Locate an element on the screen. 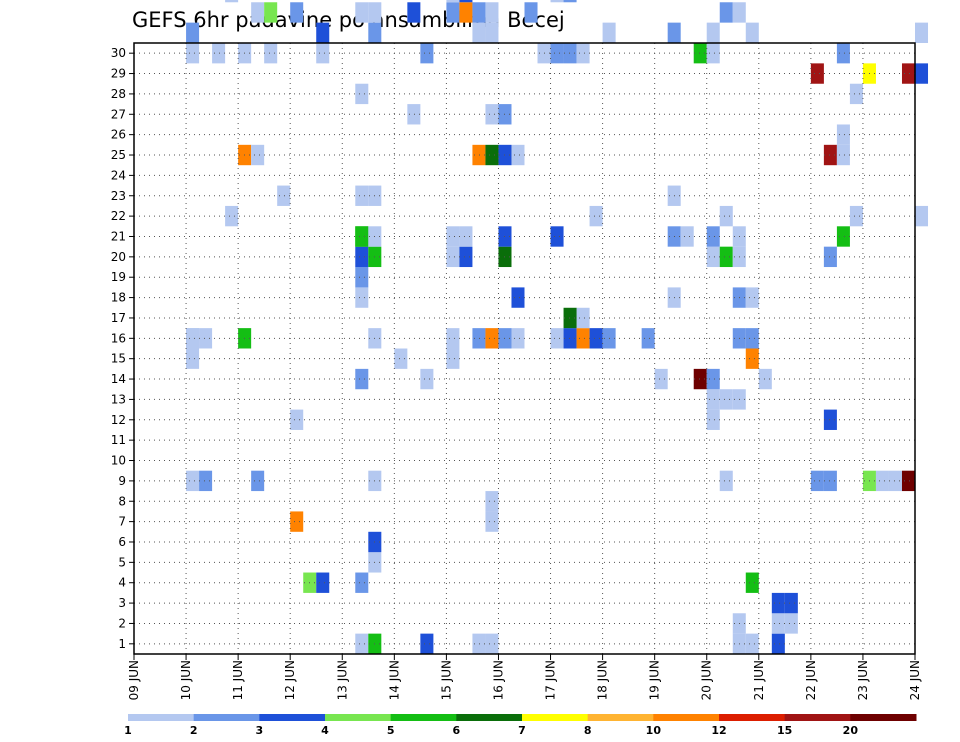 The width and height of the screenshot is (960, 742). x-tick-label: 17 JUN is located at coordinates (551, 680).